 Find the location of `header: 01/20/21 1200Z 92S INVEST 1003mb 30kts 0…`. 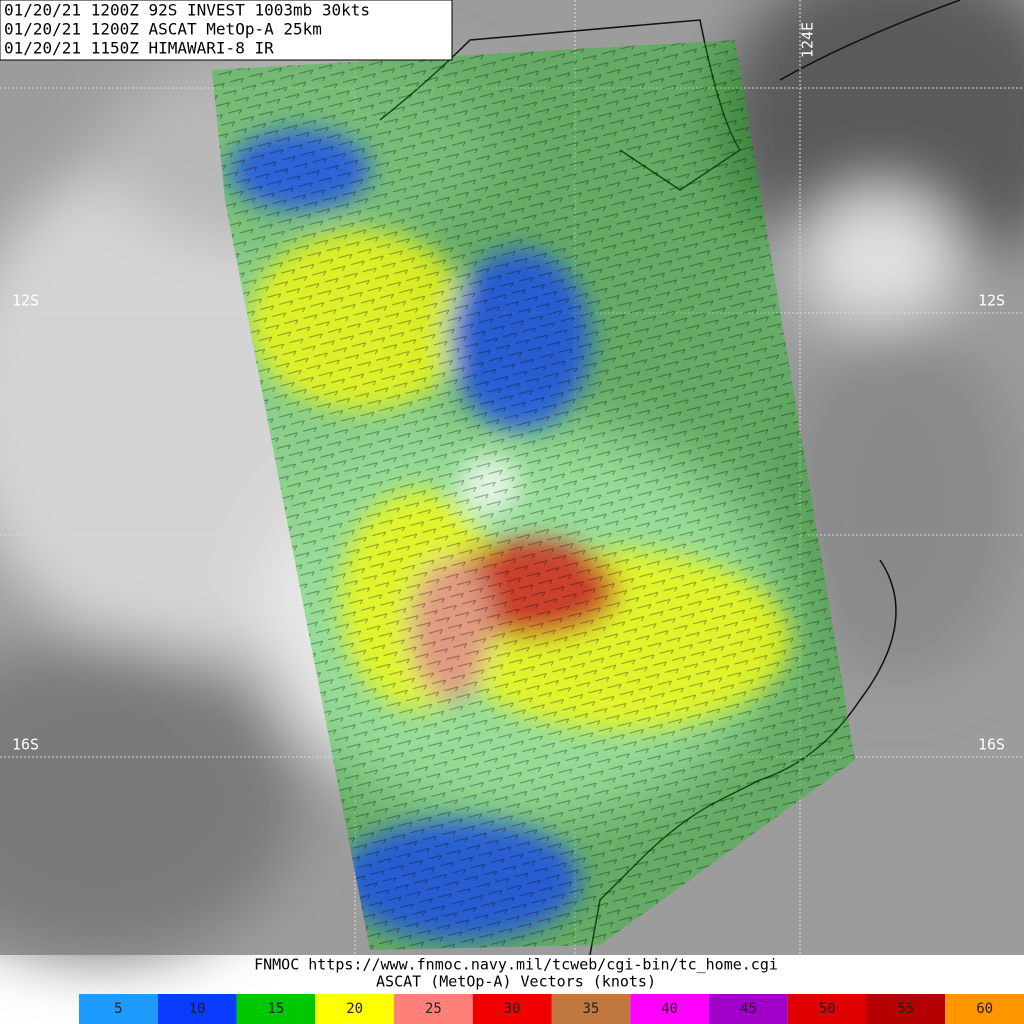

header: 01/20/21 1200Z 92S INVEST 1003mb 30kts 0… is located at coordinates (226, 30).